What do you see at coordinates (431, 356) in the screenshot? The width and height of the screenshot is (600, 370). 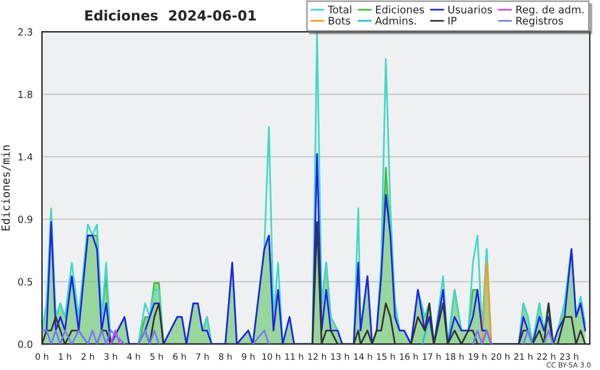 I see `x-tick-label: 17 h` at bounding box center [431, 356].